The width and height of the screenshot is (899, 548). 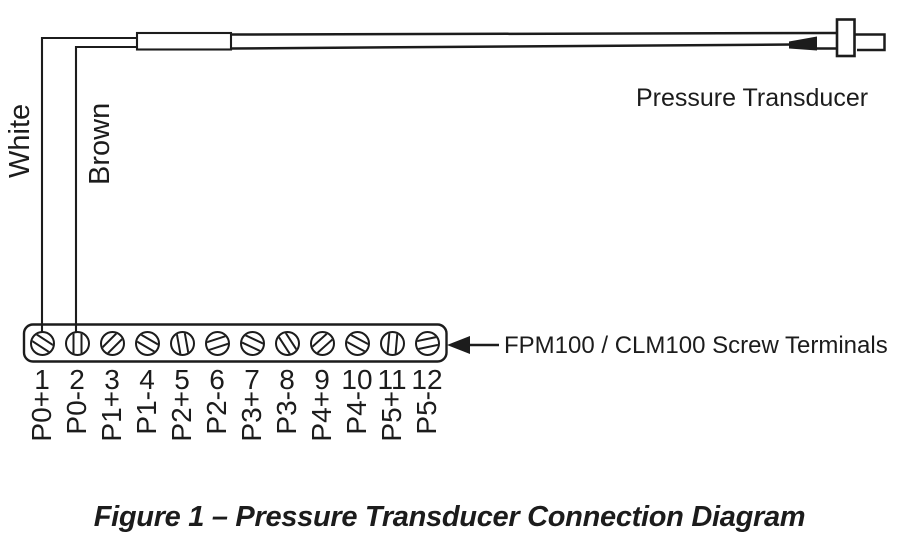 What do you see at coordinates (696, 345) in the screenshot?
I see `terminal-strip-pointer-label: FPM100 / CLM100 Screw Terminals` at bounding box center [696, 345].